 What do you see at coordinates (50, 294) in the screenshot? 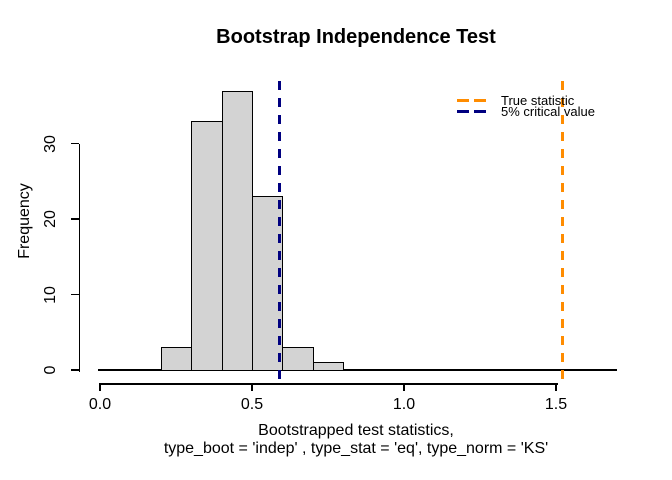
I see `y-tick-label: 10` at bounding box center [50, 294].